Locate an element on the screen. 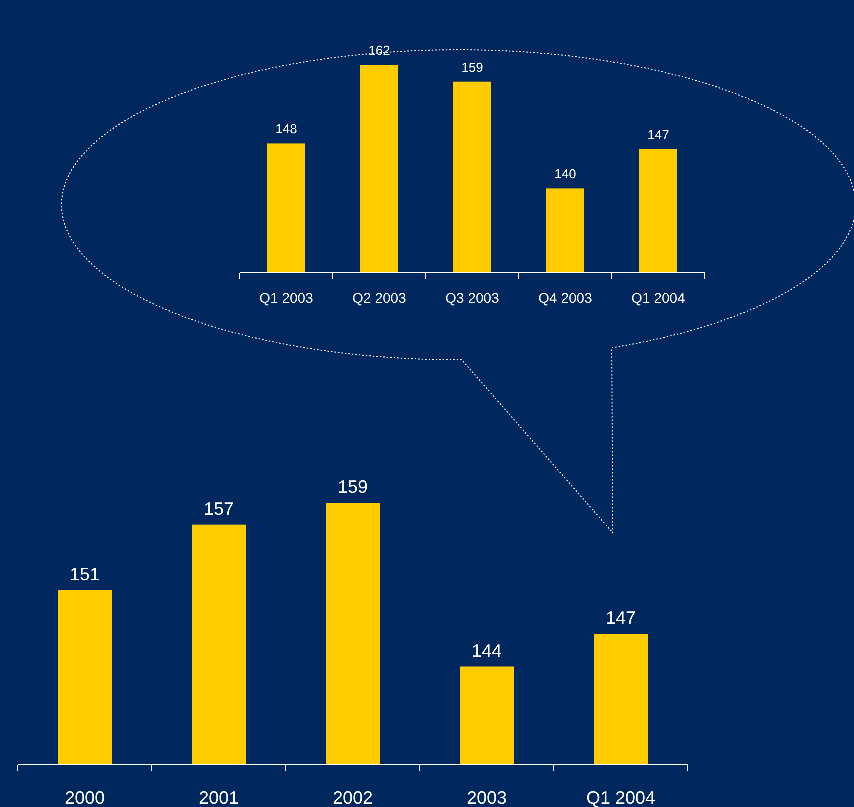 The height and width of the screenshot is (807, 854). x-tick-label: 2001 is located at coordinates (219, 797).